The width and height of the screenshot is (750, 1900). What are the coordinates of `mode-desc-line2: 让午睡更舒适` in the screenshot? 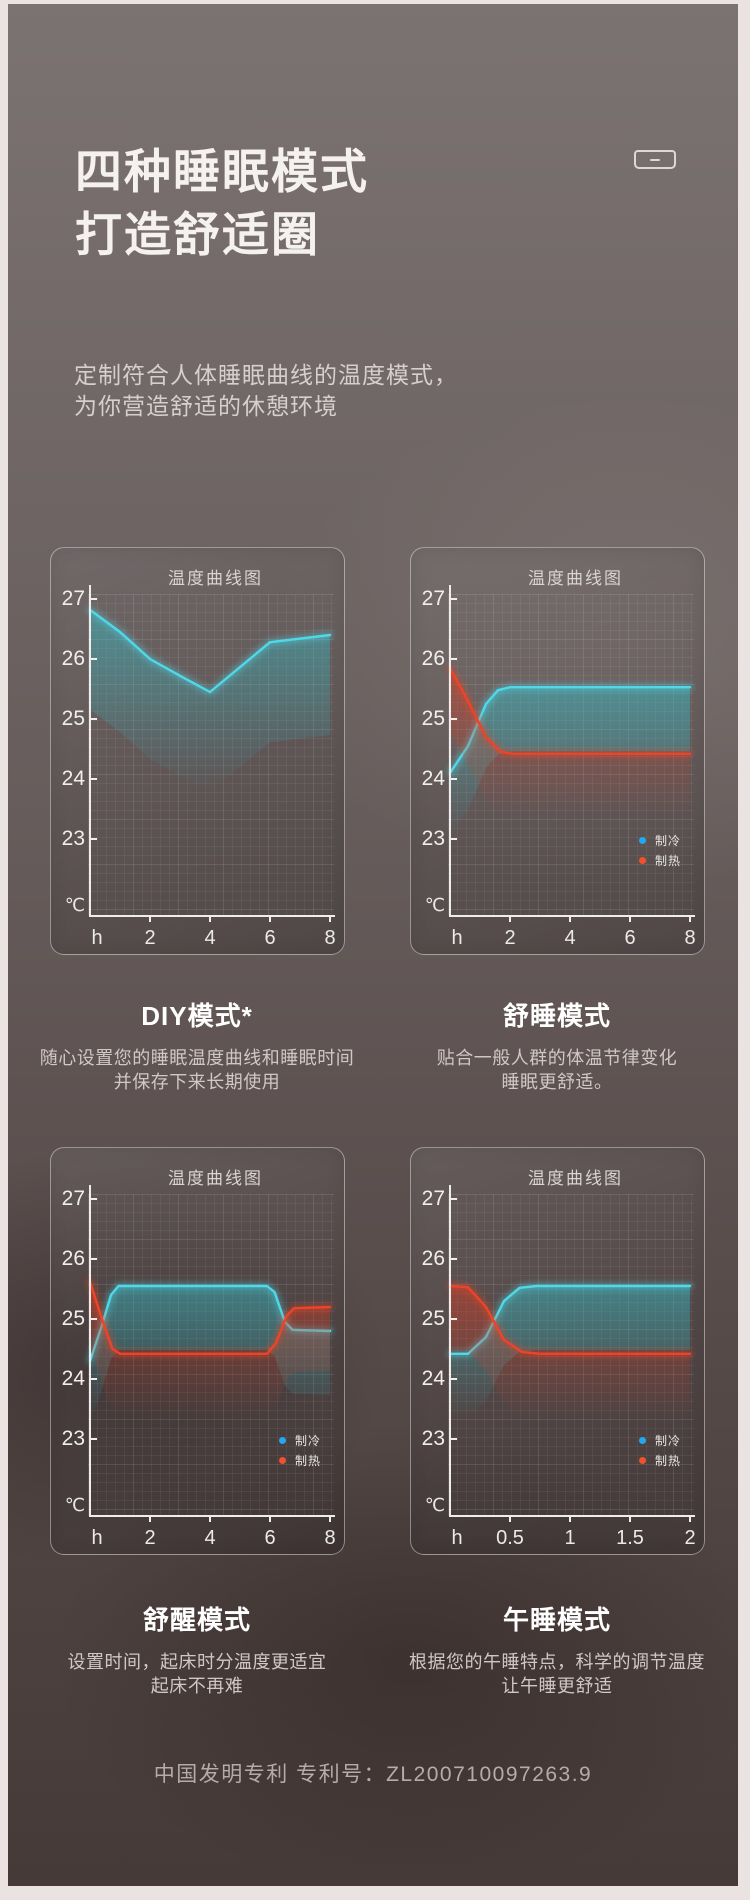 It's located at (557, 1686).